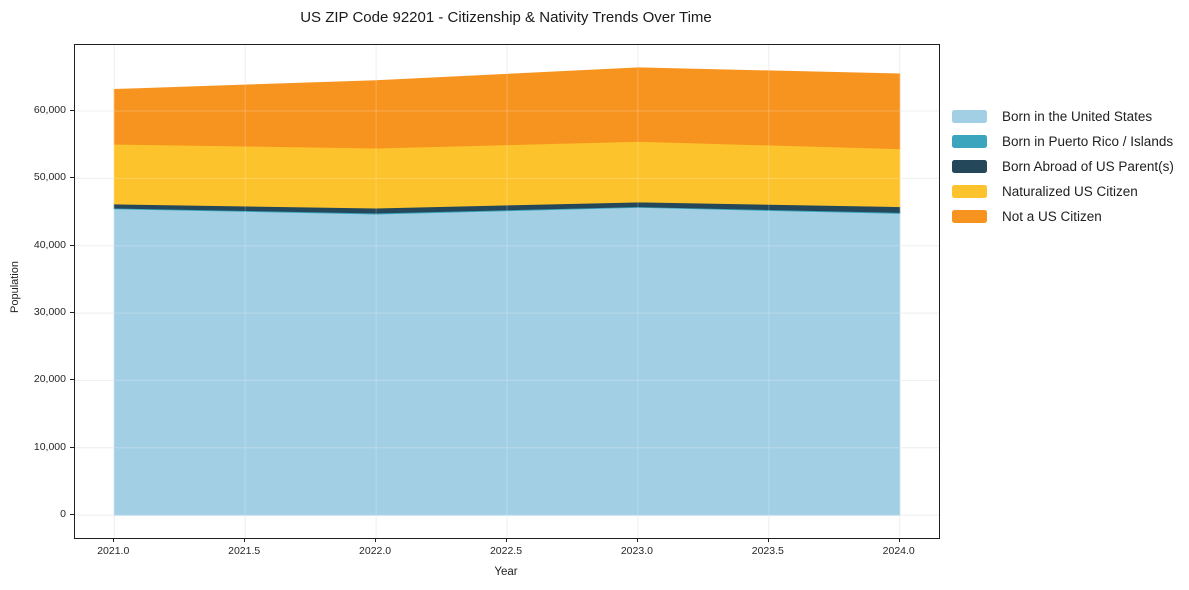 This screenshot has width=1189, height=590. What do you see at coordinates (375, 551) in the screenshot?
I see `x-tick-label: 2022.0` at bounding box center [375, 551].